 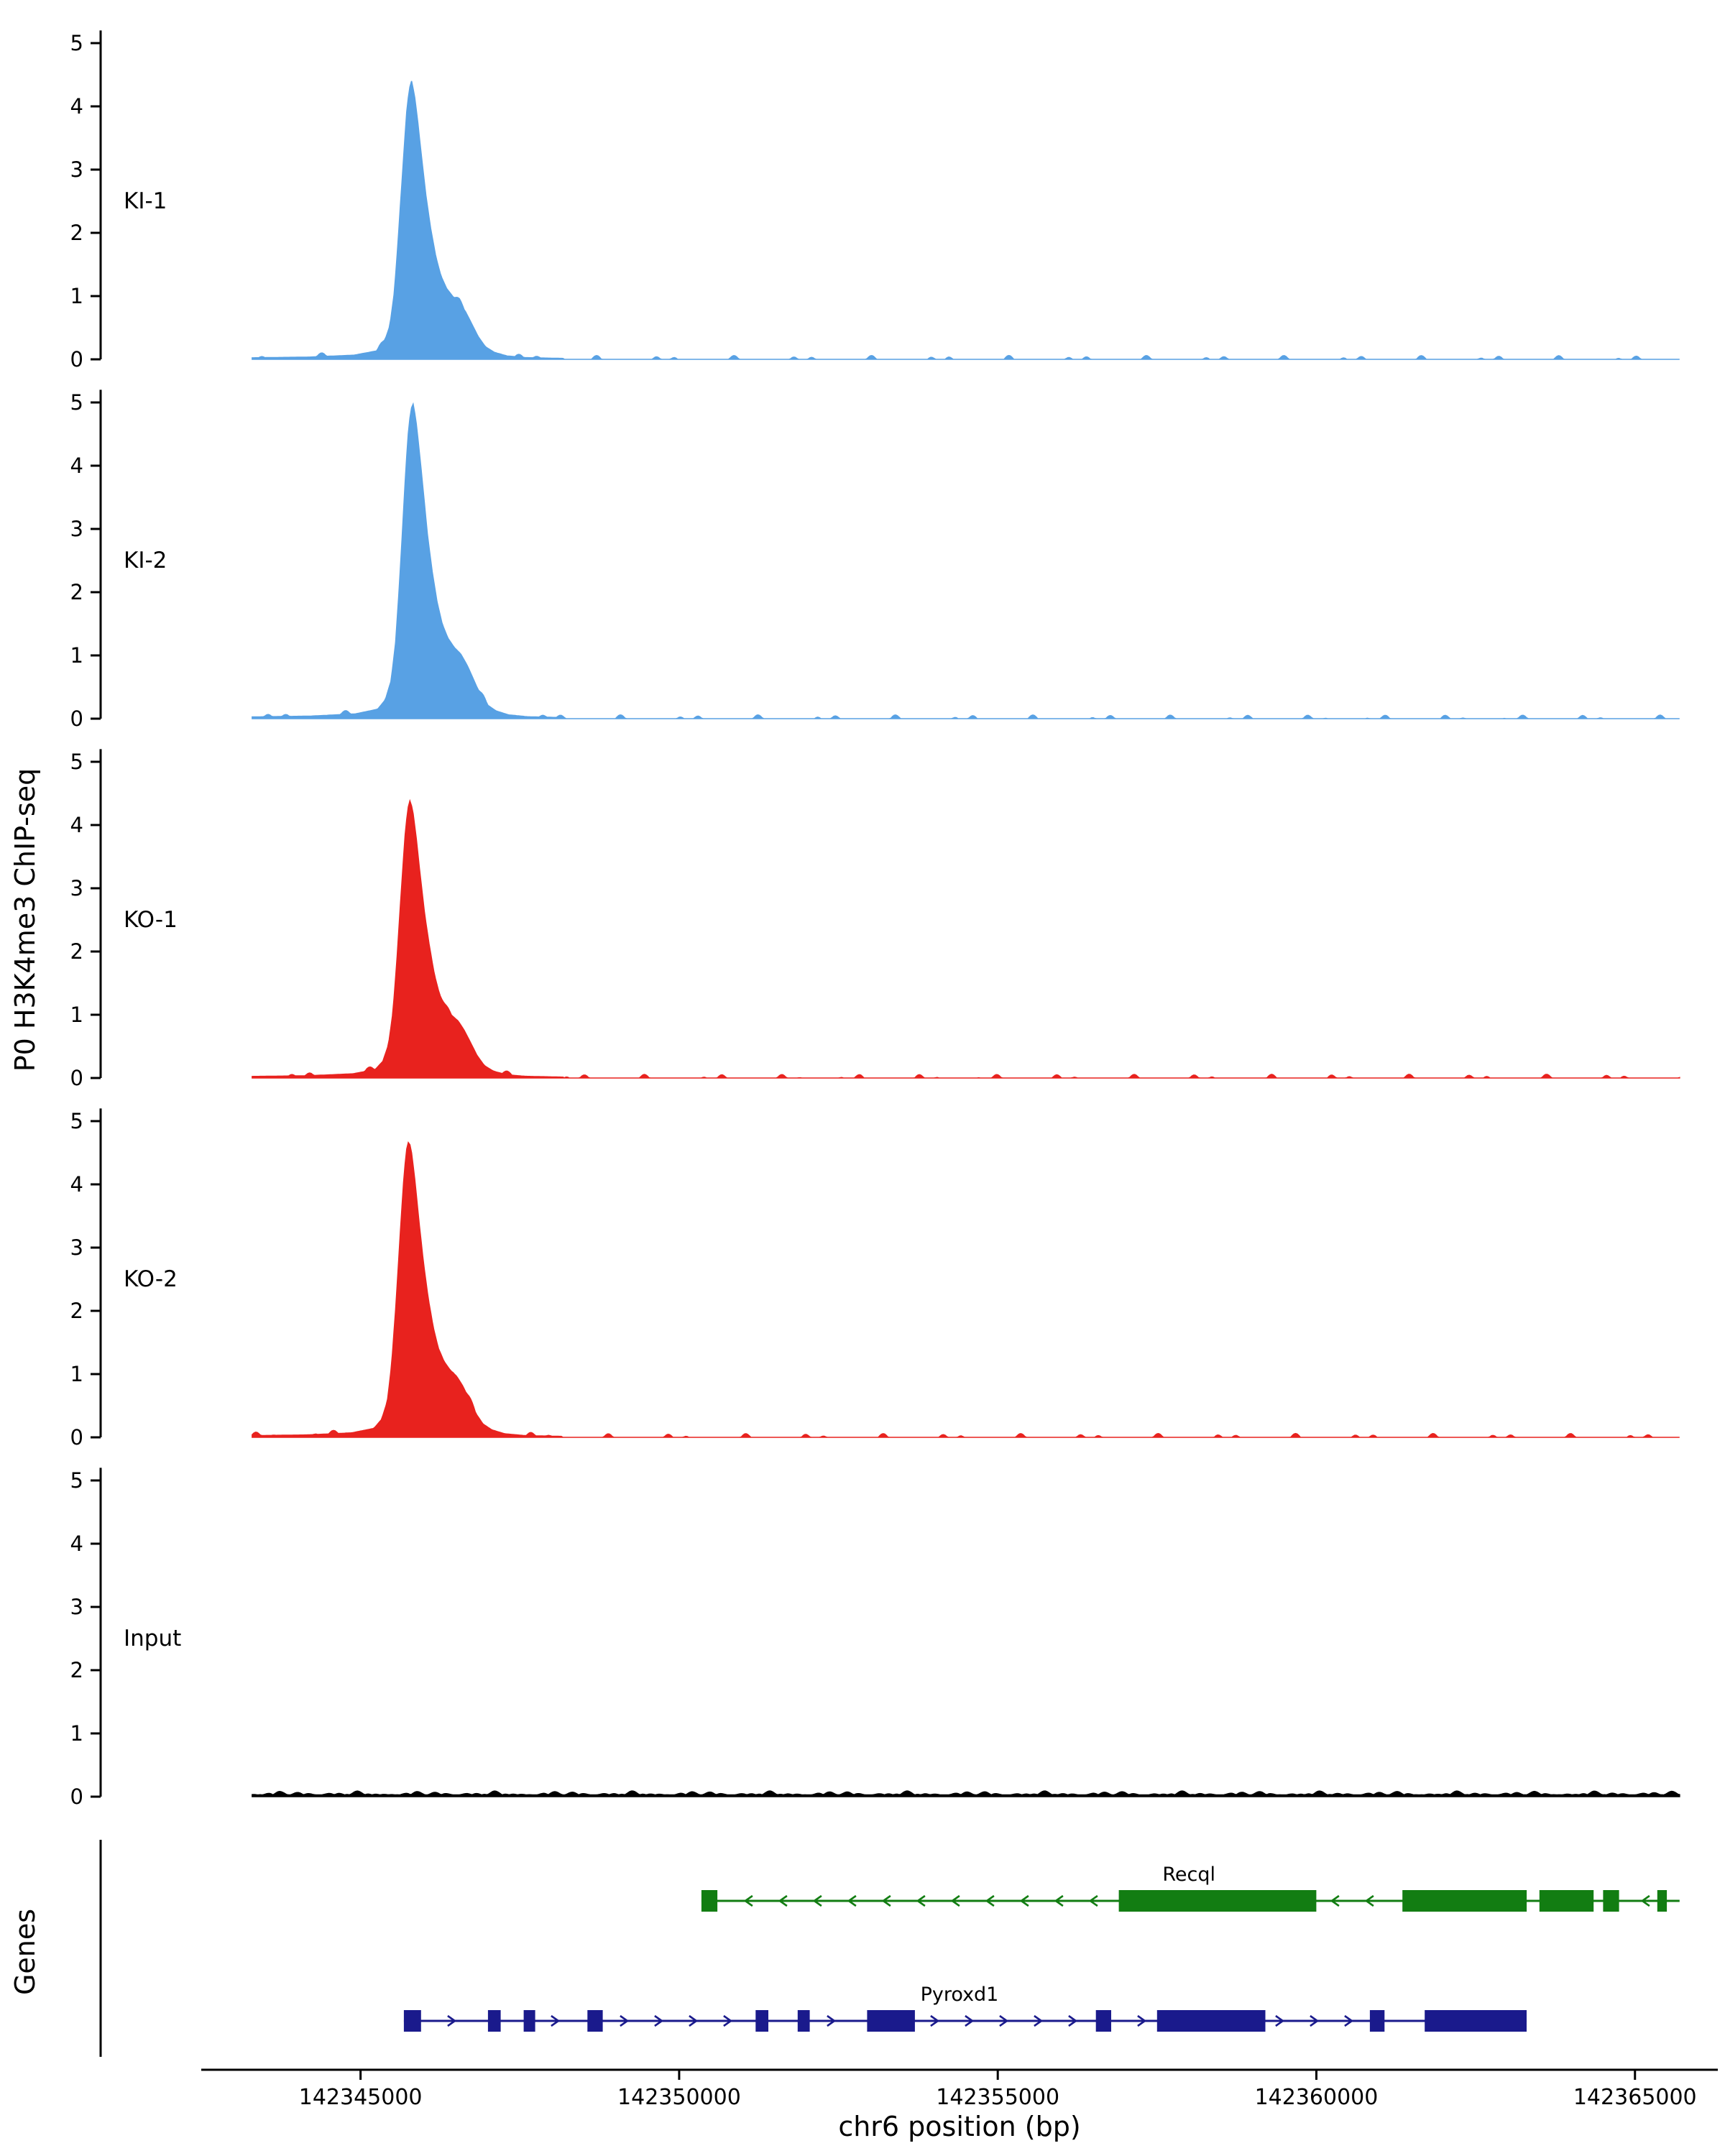 I want to click on gene-name-label: Recql, so click(x=1188, y=1875).